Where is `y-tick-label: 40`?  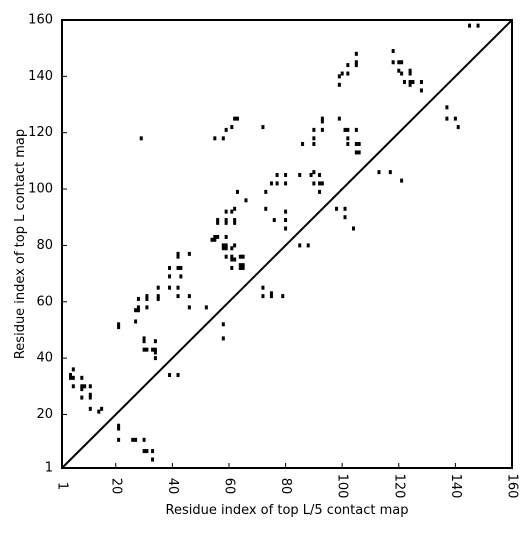 y-tick-label: 40 is located at coordinates (44, 358).